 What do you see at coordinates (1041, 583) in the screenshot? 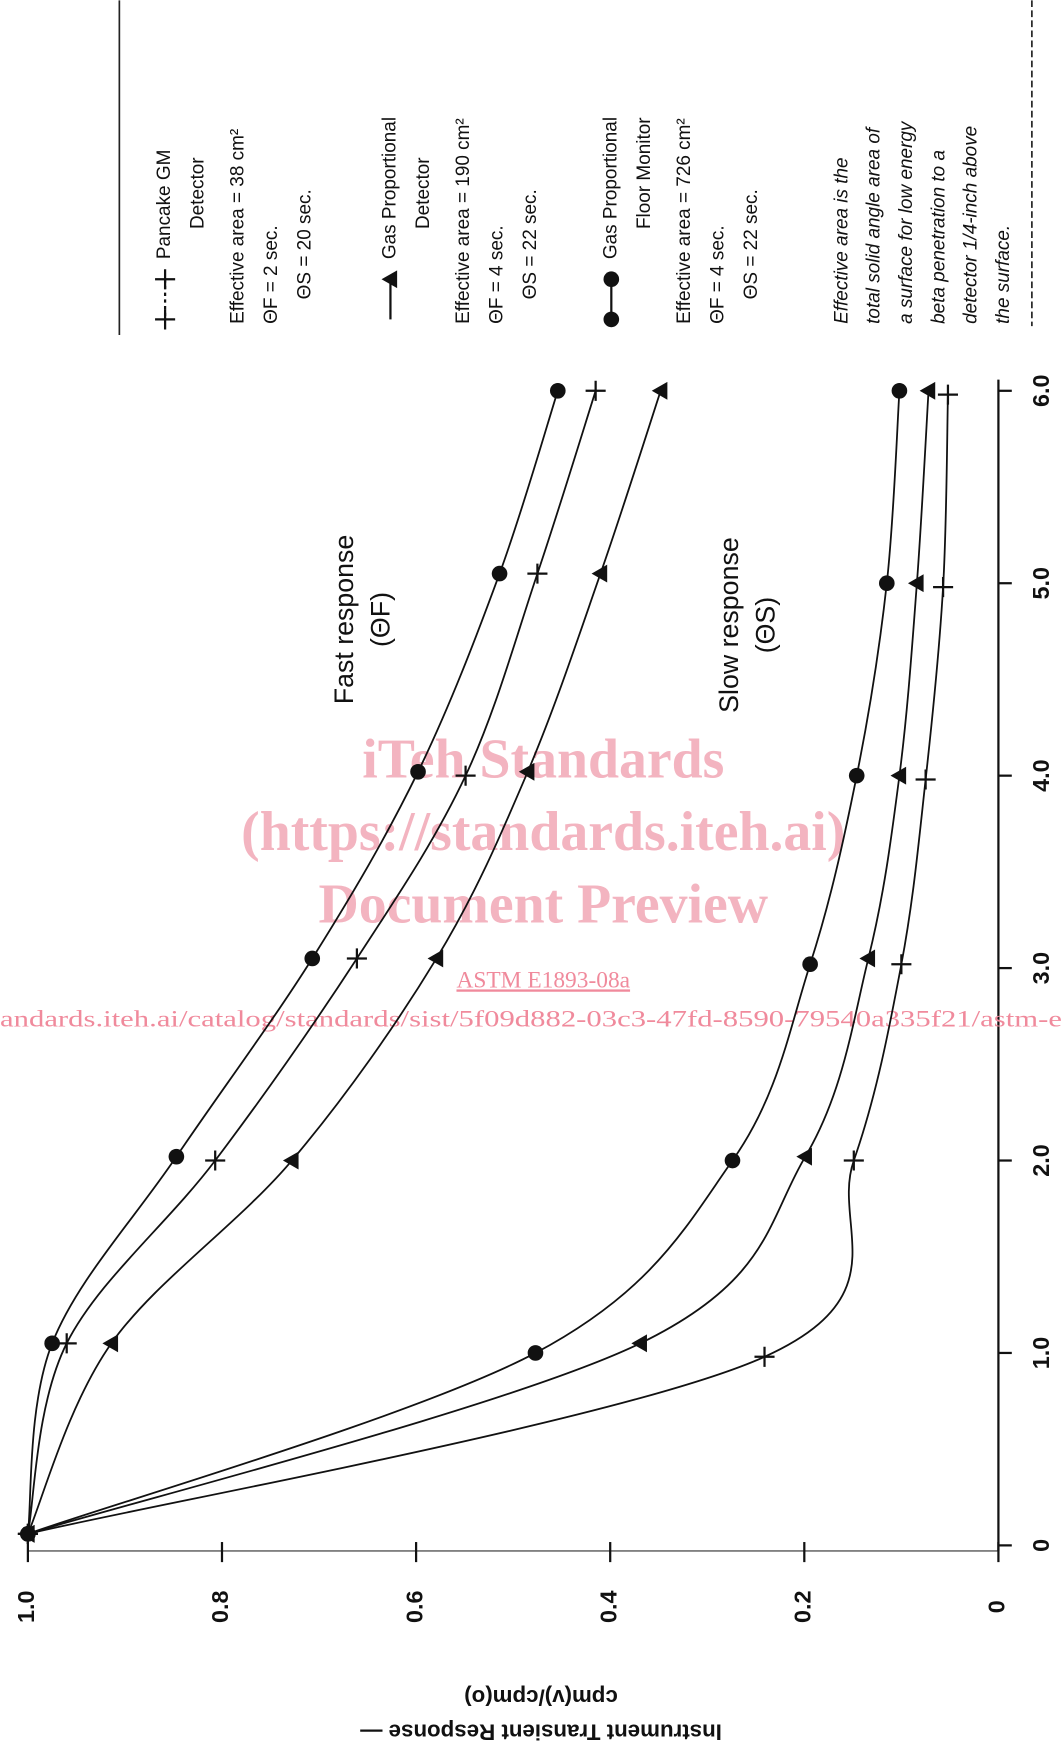
I see `x-tick-label: 5.0` at bounding box center [1041, 583].